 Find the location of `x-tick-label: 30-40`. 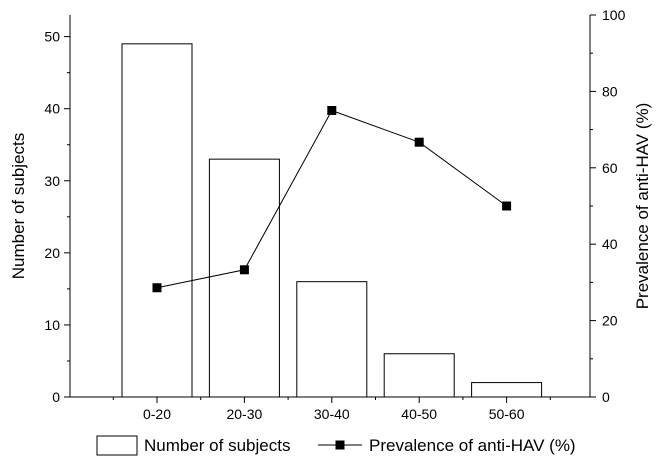

x-tick-label: 30-40 is located at coordinates (332, 414).